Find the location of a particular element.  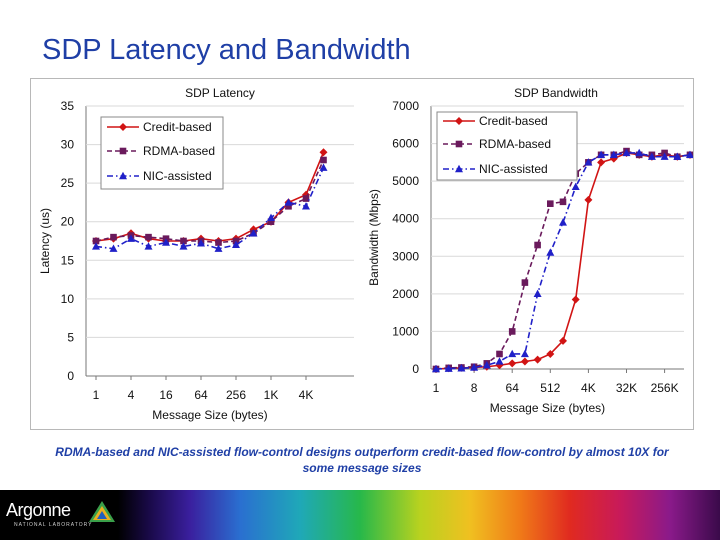

slide-title: SDP Latency and Bandwidth is located at coordinates (226, 50).